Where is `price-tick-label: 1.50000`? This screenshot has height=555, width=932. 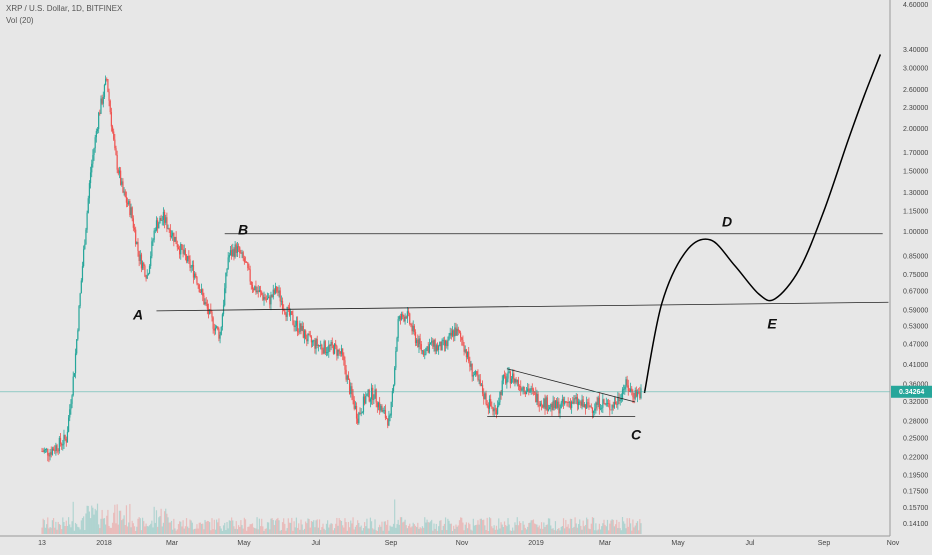
price-tick-label: 1.50000 is located at coordinates (915, 172).